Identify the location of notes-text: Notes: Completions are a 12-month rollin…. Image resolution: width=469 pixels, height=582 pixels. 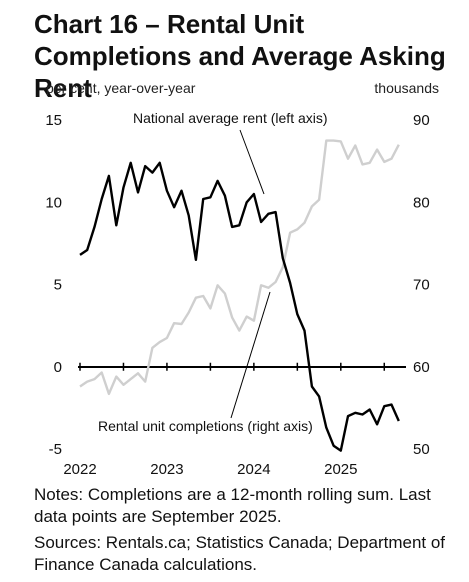
(232, 505).